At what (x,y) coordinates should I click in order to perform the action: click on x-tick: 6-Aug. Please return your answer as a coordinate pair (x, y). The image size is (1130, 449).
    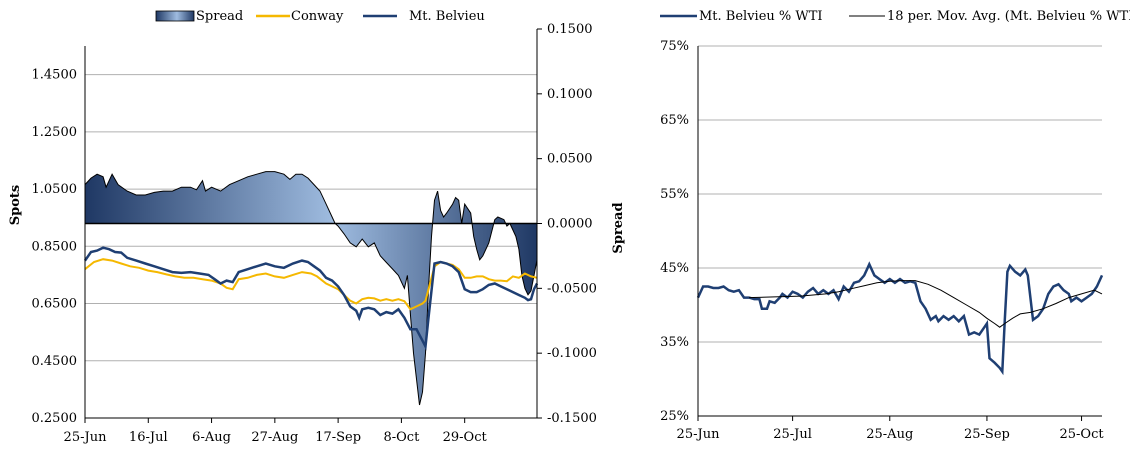
    Looking at the image, I should click on (211, 437).